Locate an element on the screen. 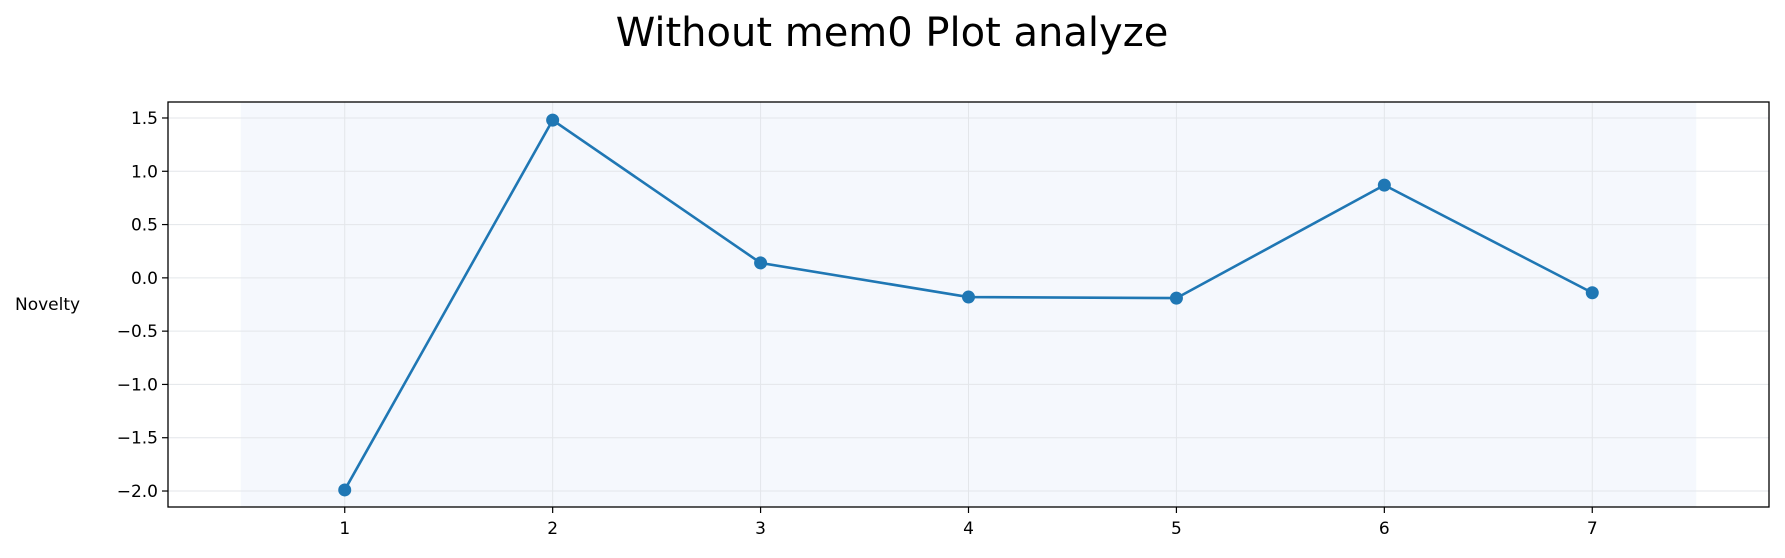 The image size is (1785, 558). x-tick-label: 2 is located at coordinates (552, 529).